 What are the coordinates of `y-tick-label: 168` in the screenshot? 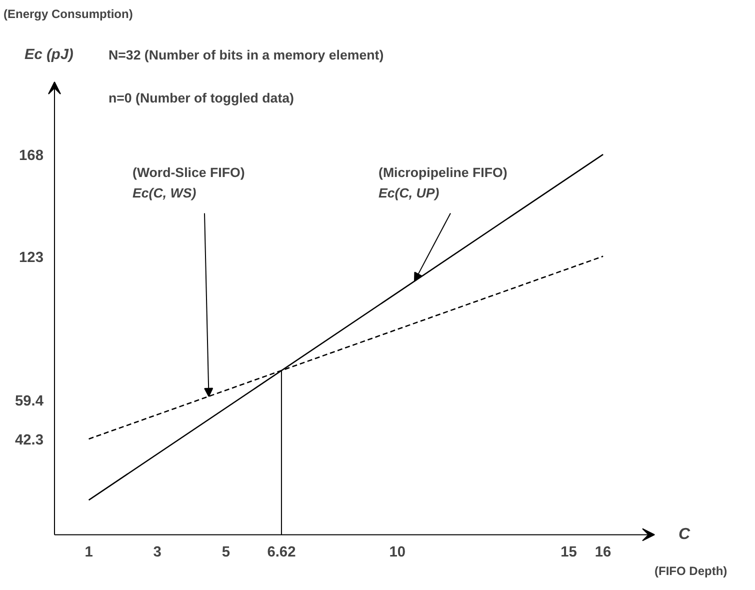 It's located at (31, 156).